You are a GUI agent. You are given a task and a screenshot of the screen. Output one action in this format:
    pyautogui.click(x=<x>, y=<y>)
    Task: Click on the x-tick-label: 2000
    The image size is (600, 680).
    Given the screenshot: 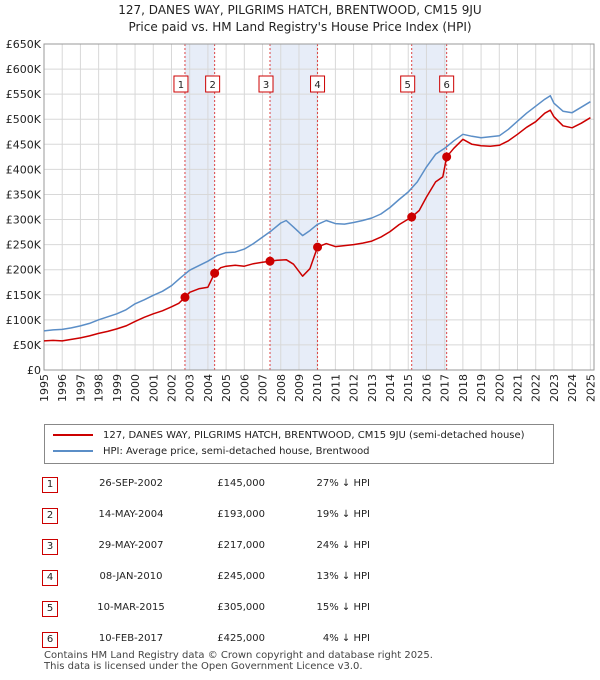 What is the action you would take?
    pyautogui.click(x=135, y=388)
    